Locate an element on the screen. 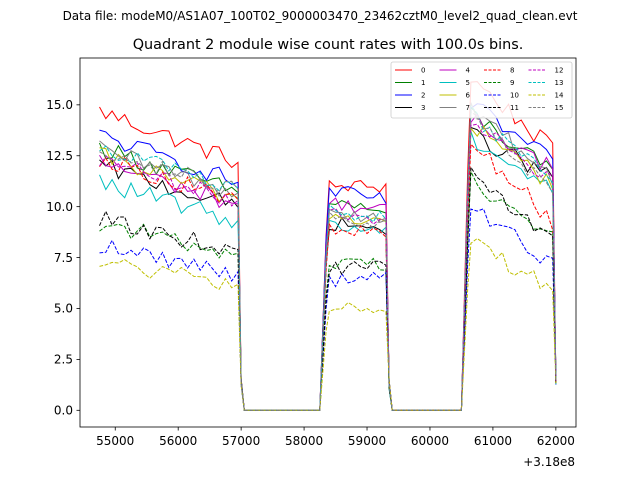 The width and height of the screenshot is (640, 480). x-tick-label: 62000 is located at coordinates (556, 441).